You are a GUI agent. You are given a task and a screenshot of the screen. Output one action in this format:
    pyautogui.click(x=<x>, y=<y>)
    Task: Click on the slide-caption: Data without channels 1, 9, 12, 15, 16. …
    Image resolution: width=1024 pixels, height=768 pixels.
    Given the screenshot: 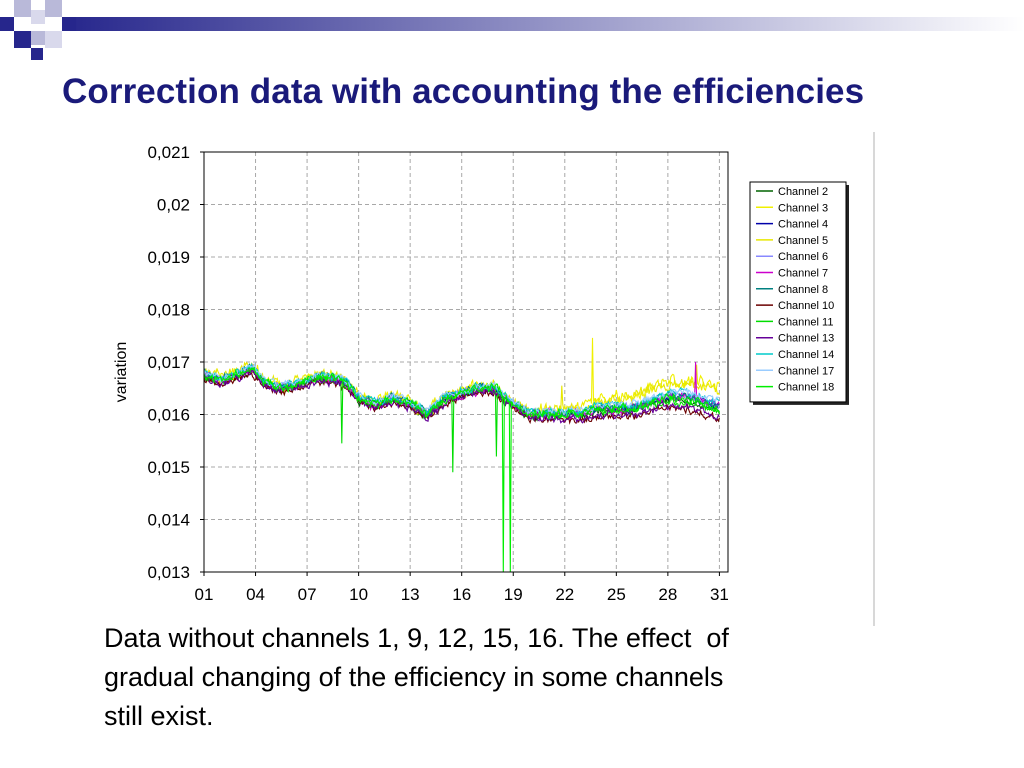 What is the action you would take?
    pyautogui.click(x=514, y=677)
    